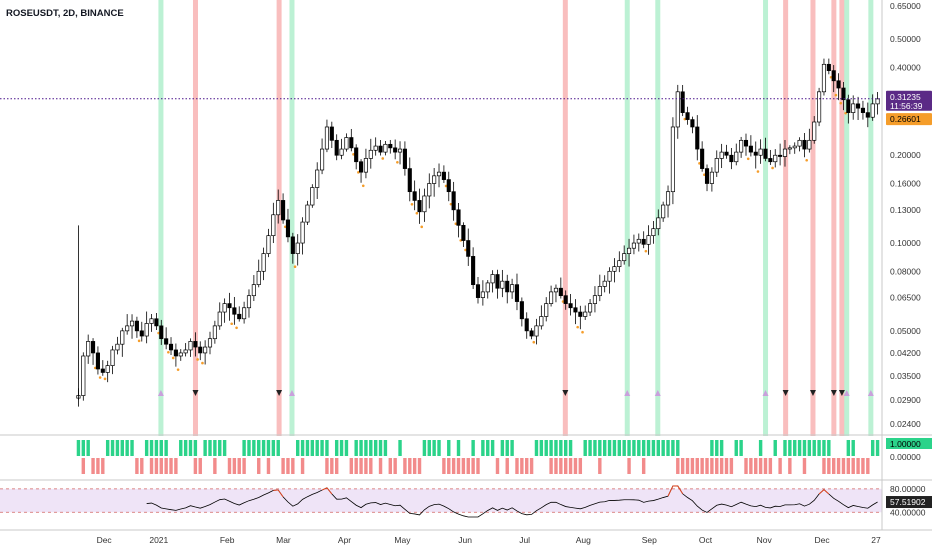 This screenshot has height=555, width=932. I want to click on rsi-lower-label: 40.00000, so click(908, 512).